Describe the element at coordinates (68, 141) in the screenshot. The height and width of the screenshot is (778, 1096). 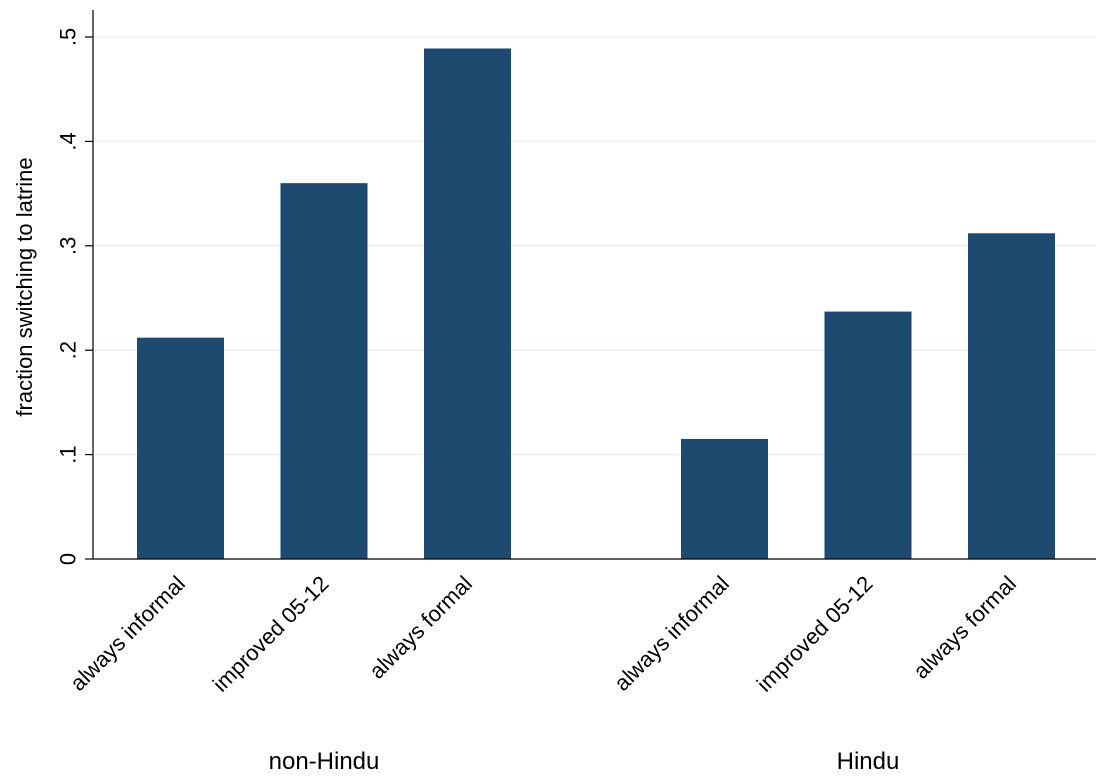
I see `y-tick-label: .4` at that location.